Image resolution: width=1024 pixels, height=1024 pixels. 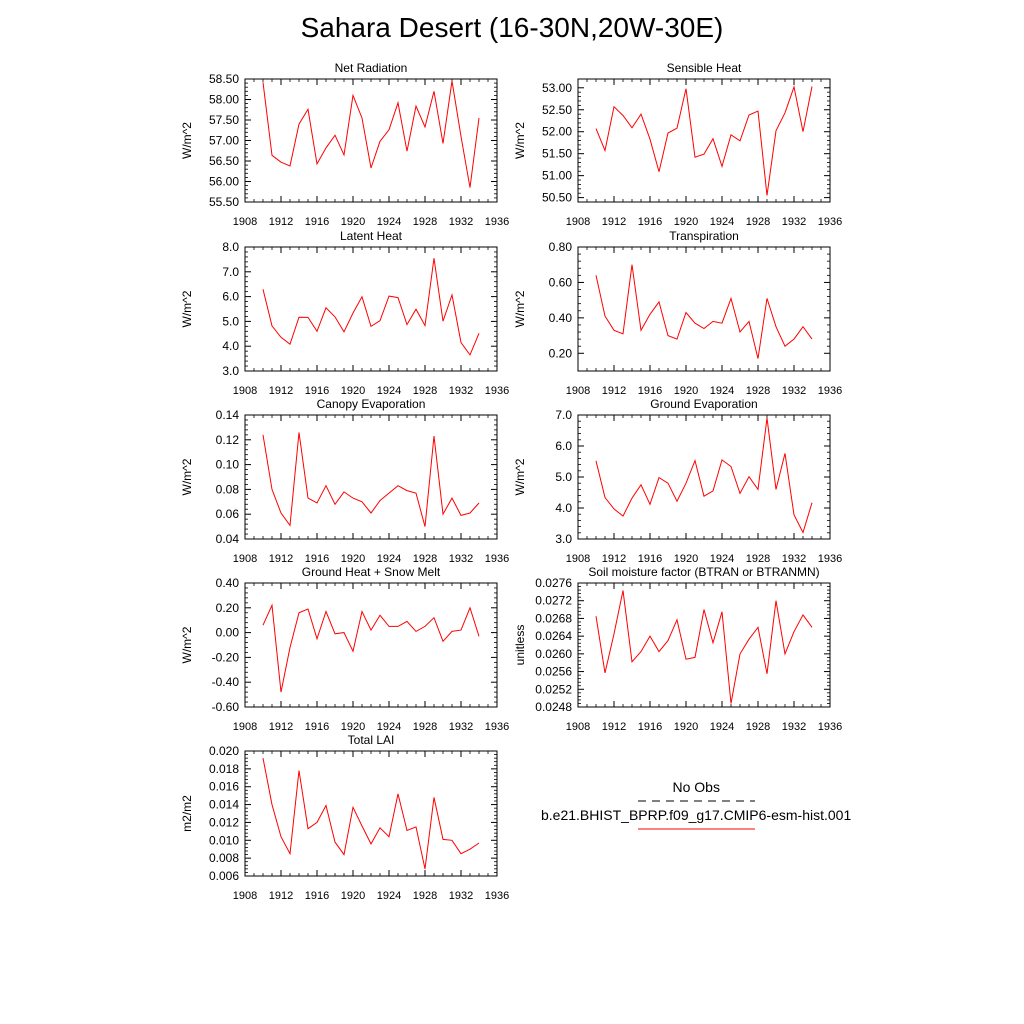 I want to click on y-tick-label: -0.40, so click(x=226, y=682).